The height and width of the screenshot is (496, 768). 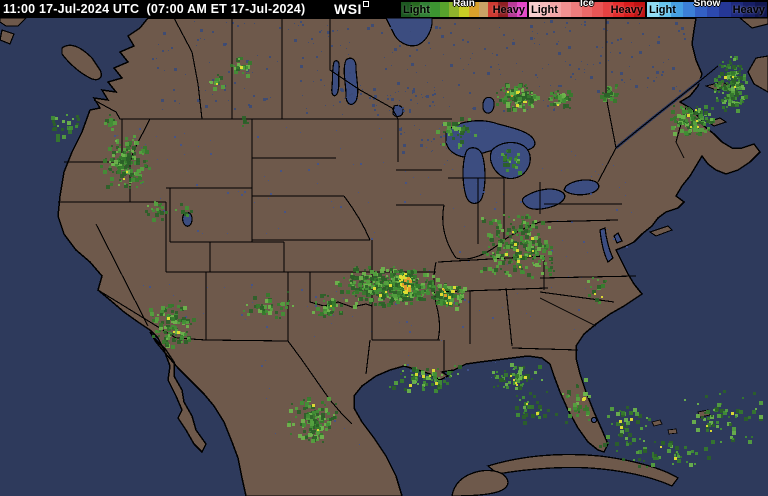 What do you see at coordinates (588, 277) in the screenshot?
I see `border-va-nc` at bounding box center [588, 277].